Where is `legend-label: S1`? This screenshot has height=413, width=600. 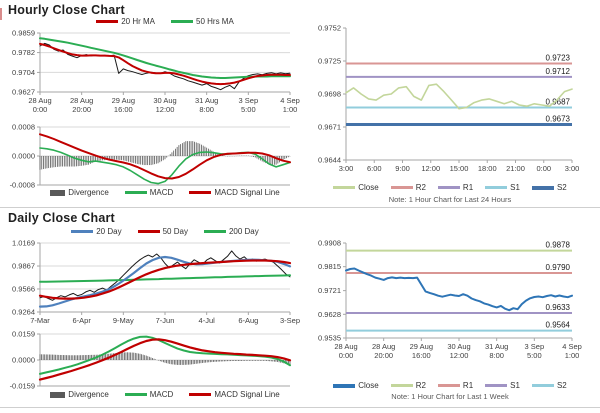 legend-label: S1 is located at coordinates (515, 187).